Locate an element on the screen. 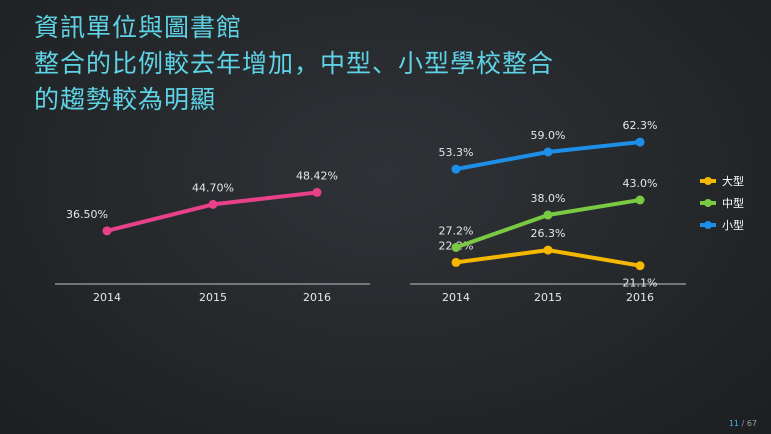 This screenshot has height=434, width=771. legend-item: 大型 is located at coordinates (722, 181).